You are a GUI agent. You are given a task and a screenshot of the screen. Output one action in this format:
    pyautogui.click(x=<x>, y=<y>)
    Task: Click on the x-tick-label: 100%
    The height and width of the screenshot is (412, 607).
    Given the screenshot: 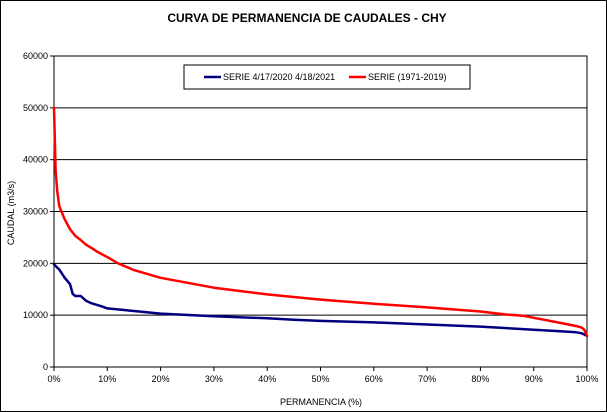 What is the action you would take?
    pyautogui.click(x=586, y=379)
    